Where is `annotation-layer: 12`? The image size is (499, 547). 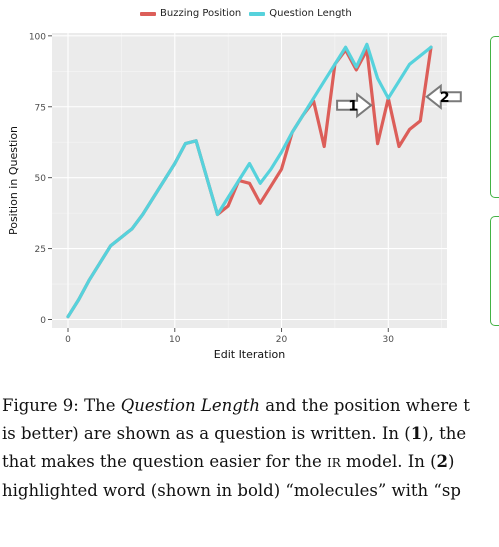 annotation-layer: 12 is located at coordinates (399, 101).